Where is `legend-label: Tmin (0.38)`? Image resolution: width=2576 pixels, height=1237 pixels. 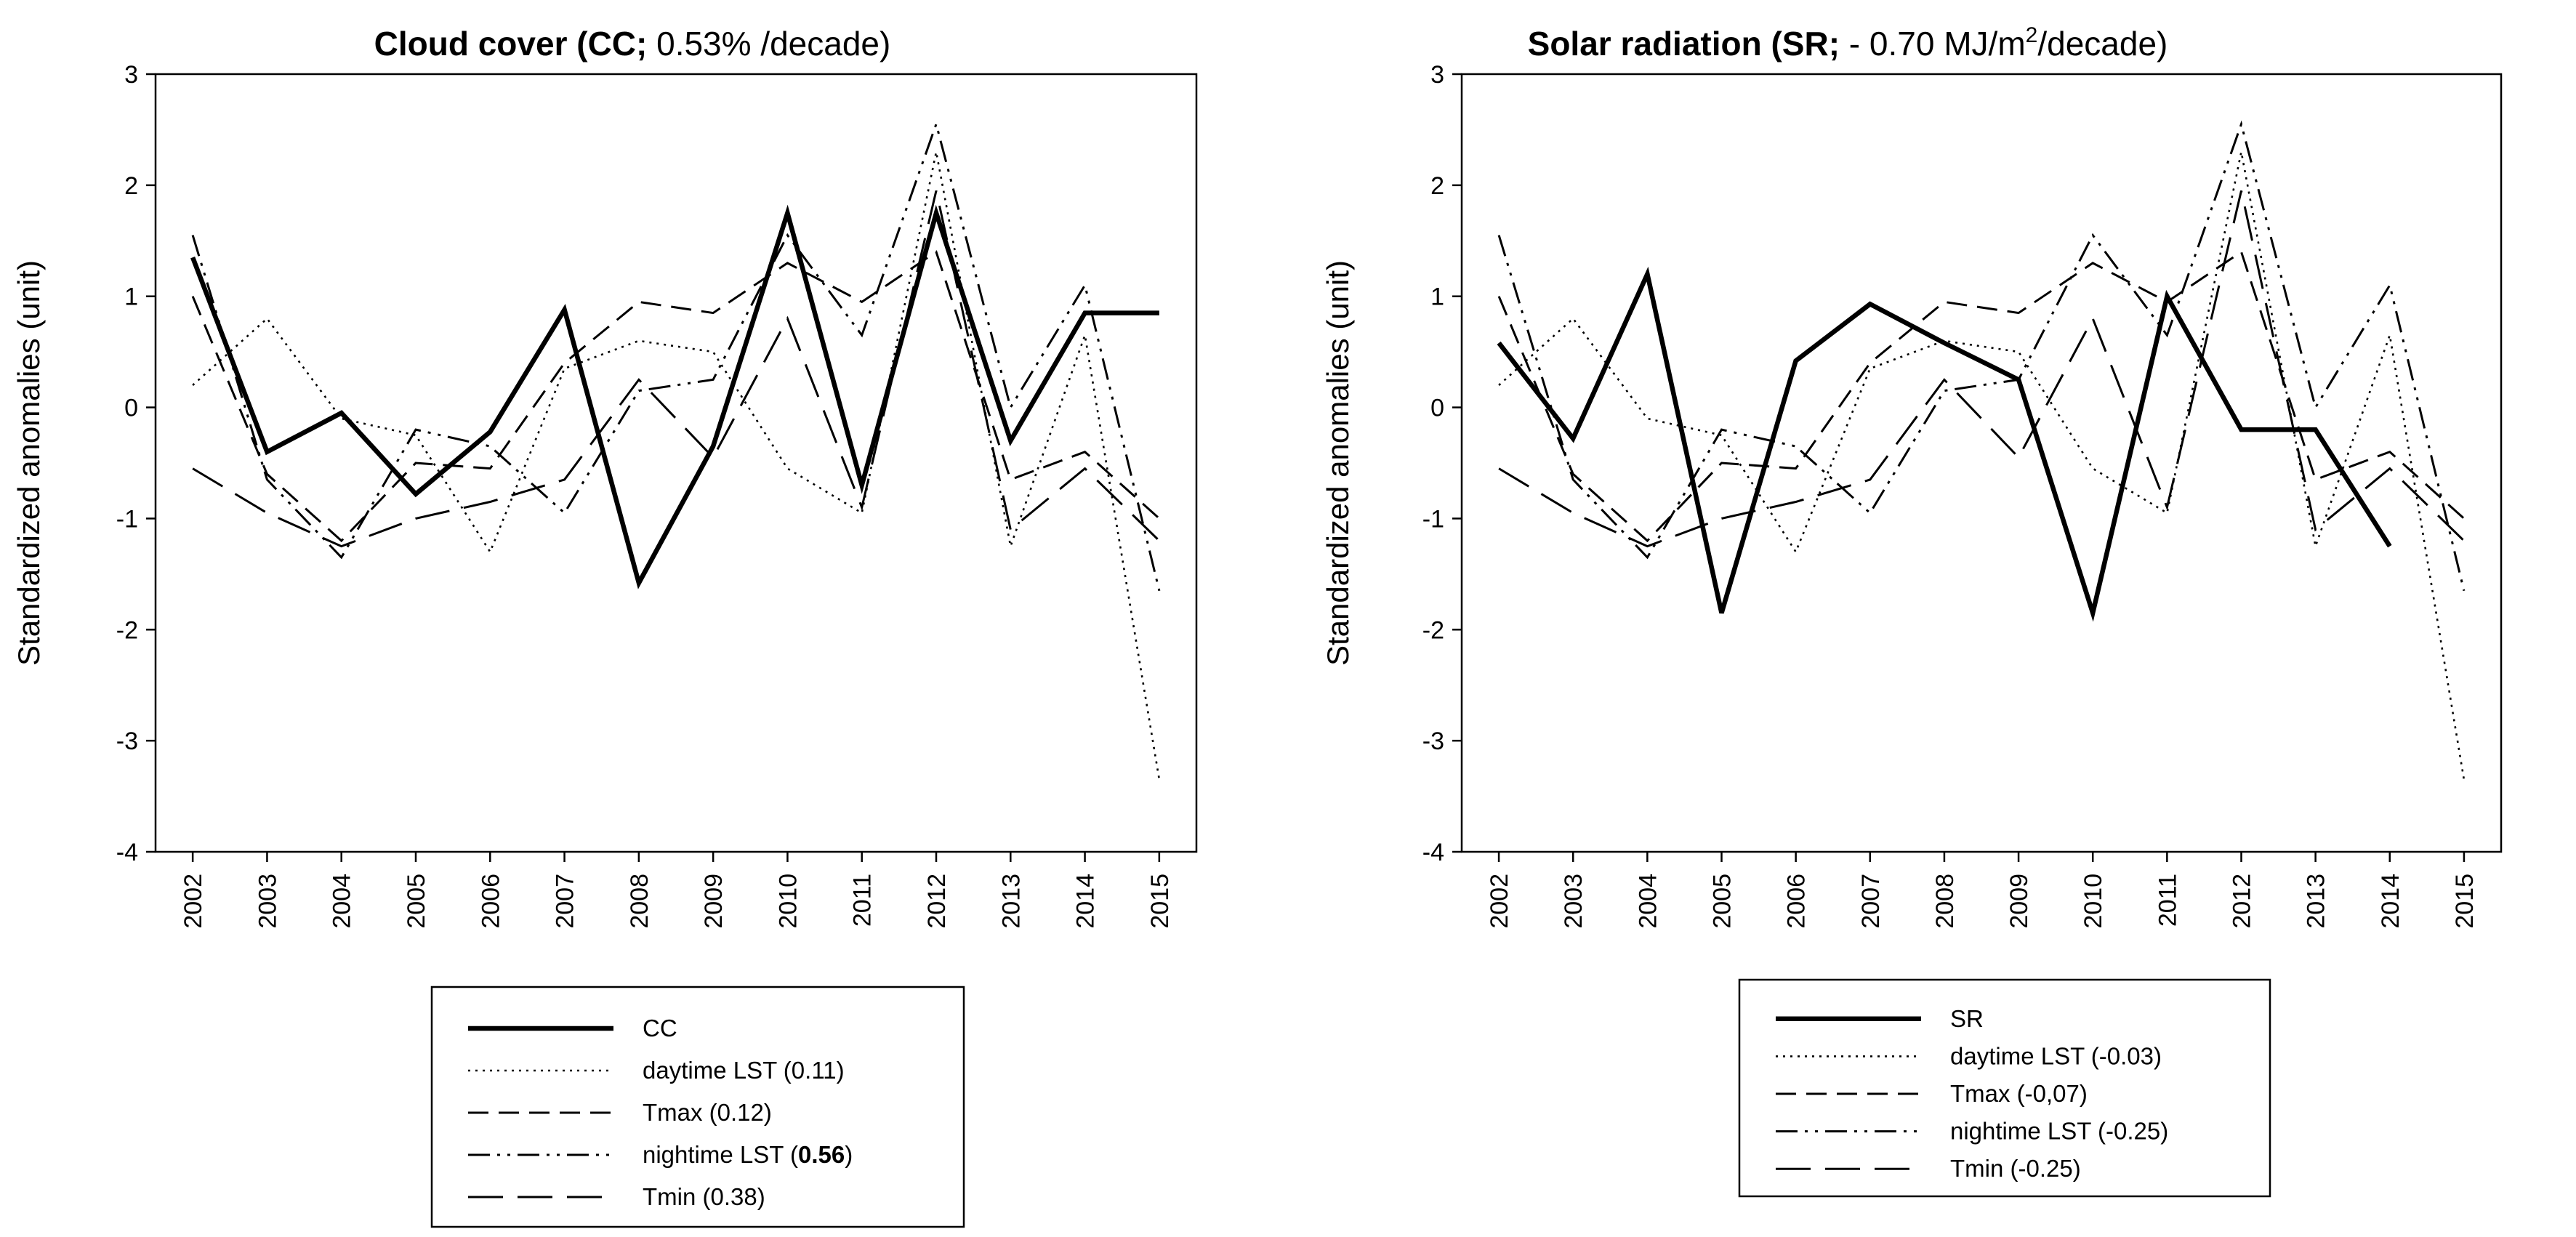
legend-label: Tmin (0.38) is located at coordinates (704, 1196).